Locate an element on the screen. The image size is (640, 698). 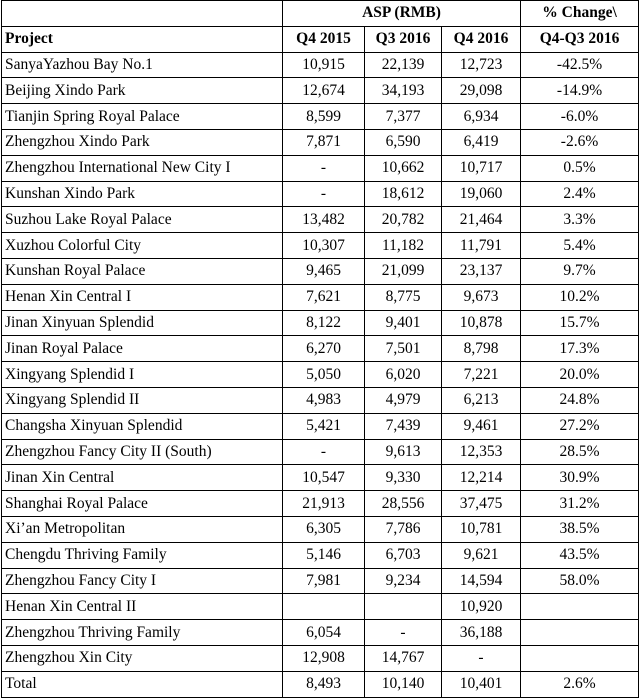
cell-change: 10.2% is located at coordinates (580, 297).